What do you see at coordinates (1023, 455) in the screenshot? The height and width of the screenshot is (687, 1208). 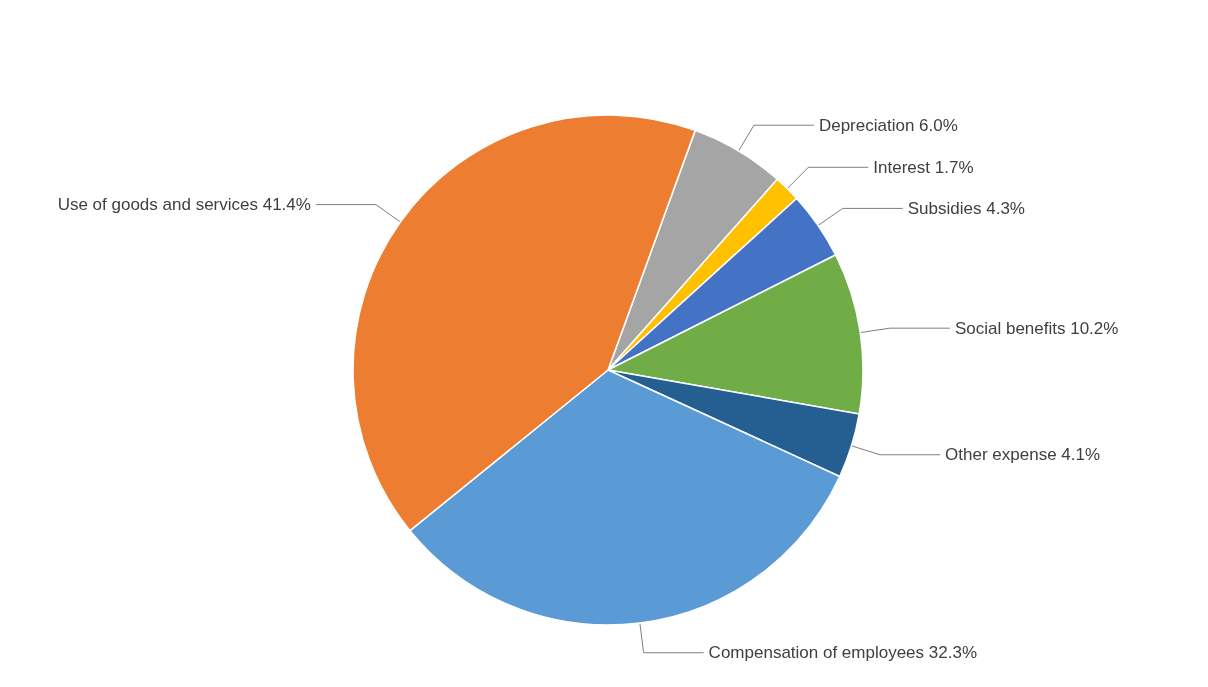 I see `slice-label: Other expense 4.1%` at bounding box center [1023, 455].